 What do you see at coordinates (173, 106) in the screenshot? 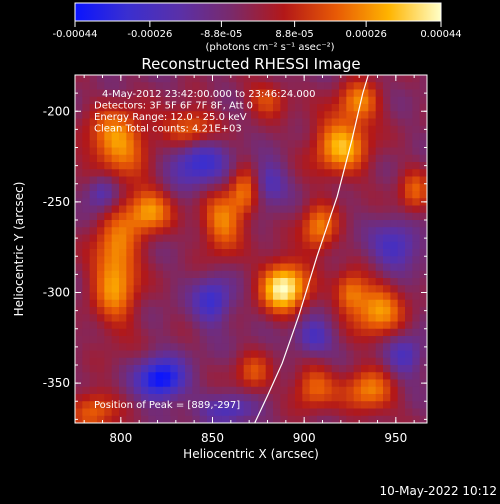
I see `info-line: Detectors: 3F 5F 6F 7F 8F, Att 0` at bounding box center [173, 106].